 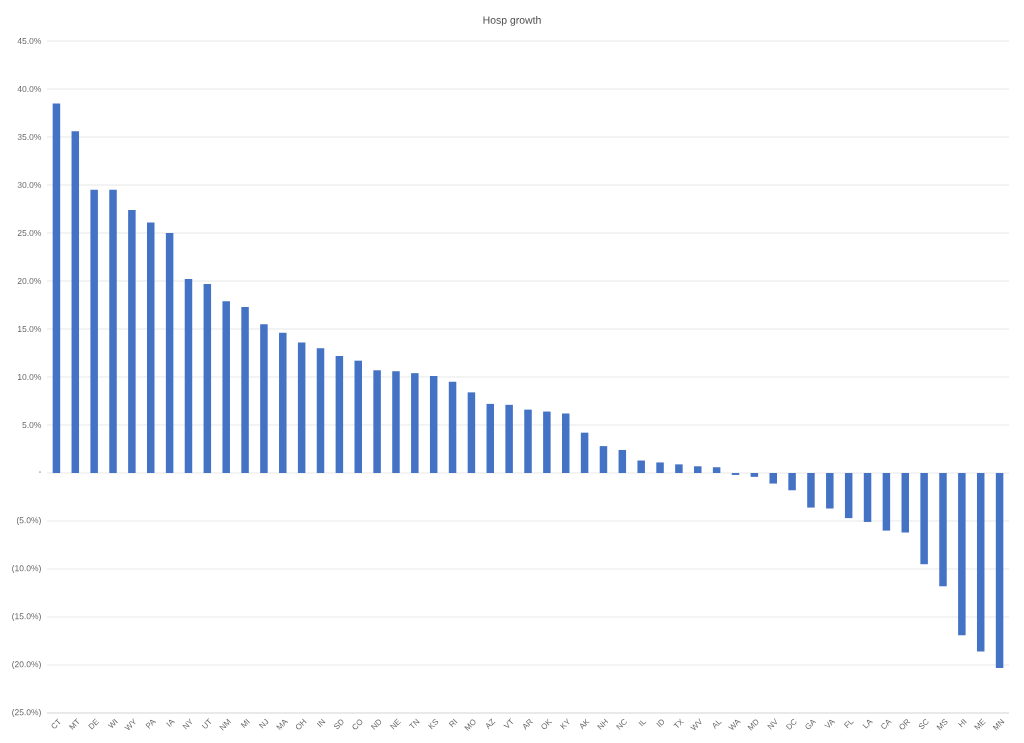 What do you see at coordinates (29, 329) in the screenshot?
I see `y-tick-label: 15.0%` at bounding box center [29, 329].